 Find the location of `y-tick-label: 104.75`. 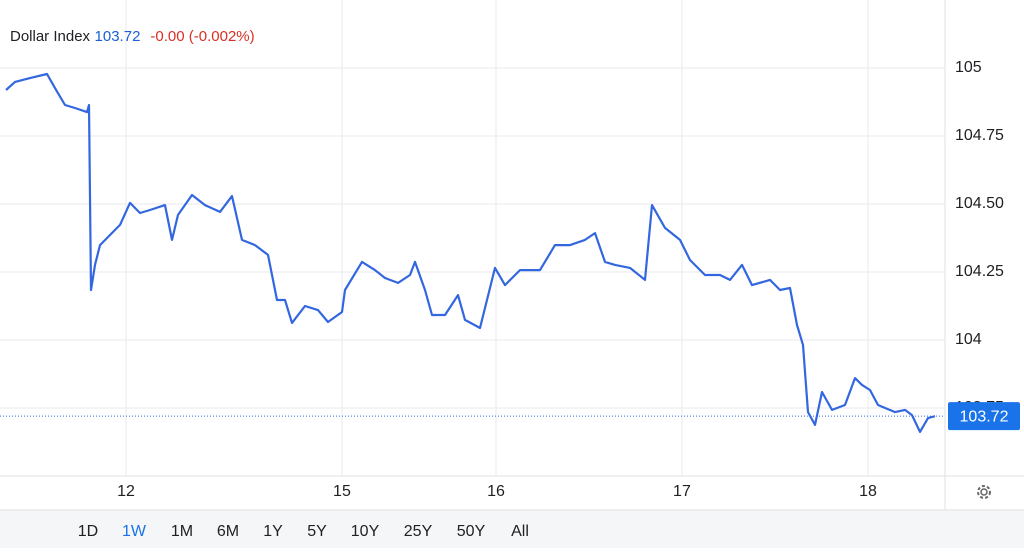

y-tick-label: 104.75 is located at coordinates (979, 135).